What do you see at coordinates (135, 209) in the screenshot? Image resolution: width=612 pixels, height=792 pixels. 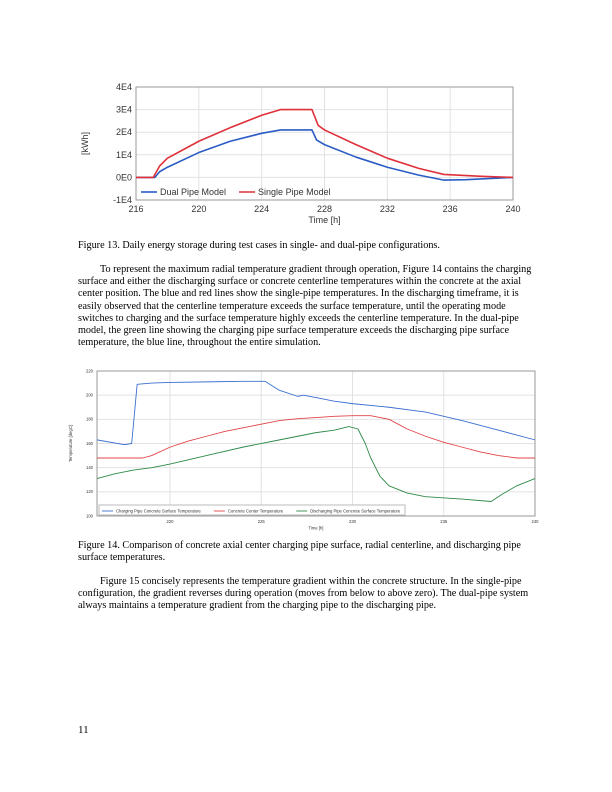 I see `x-tick-label: 216` at bounding box center [135, 209].